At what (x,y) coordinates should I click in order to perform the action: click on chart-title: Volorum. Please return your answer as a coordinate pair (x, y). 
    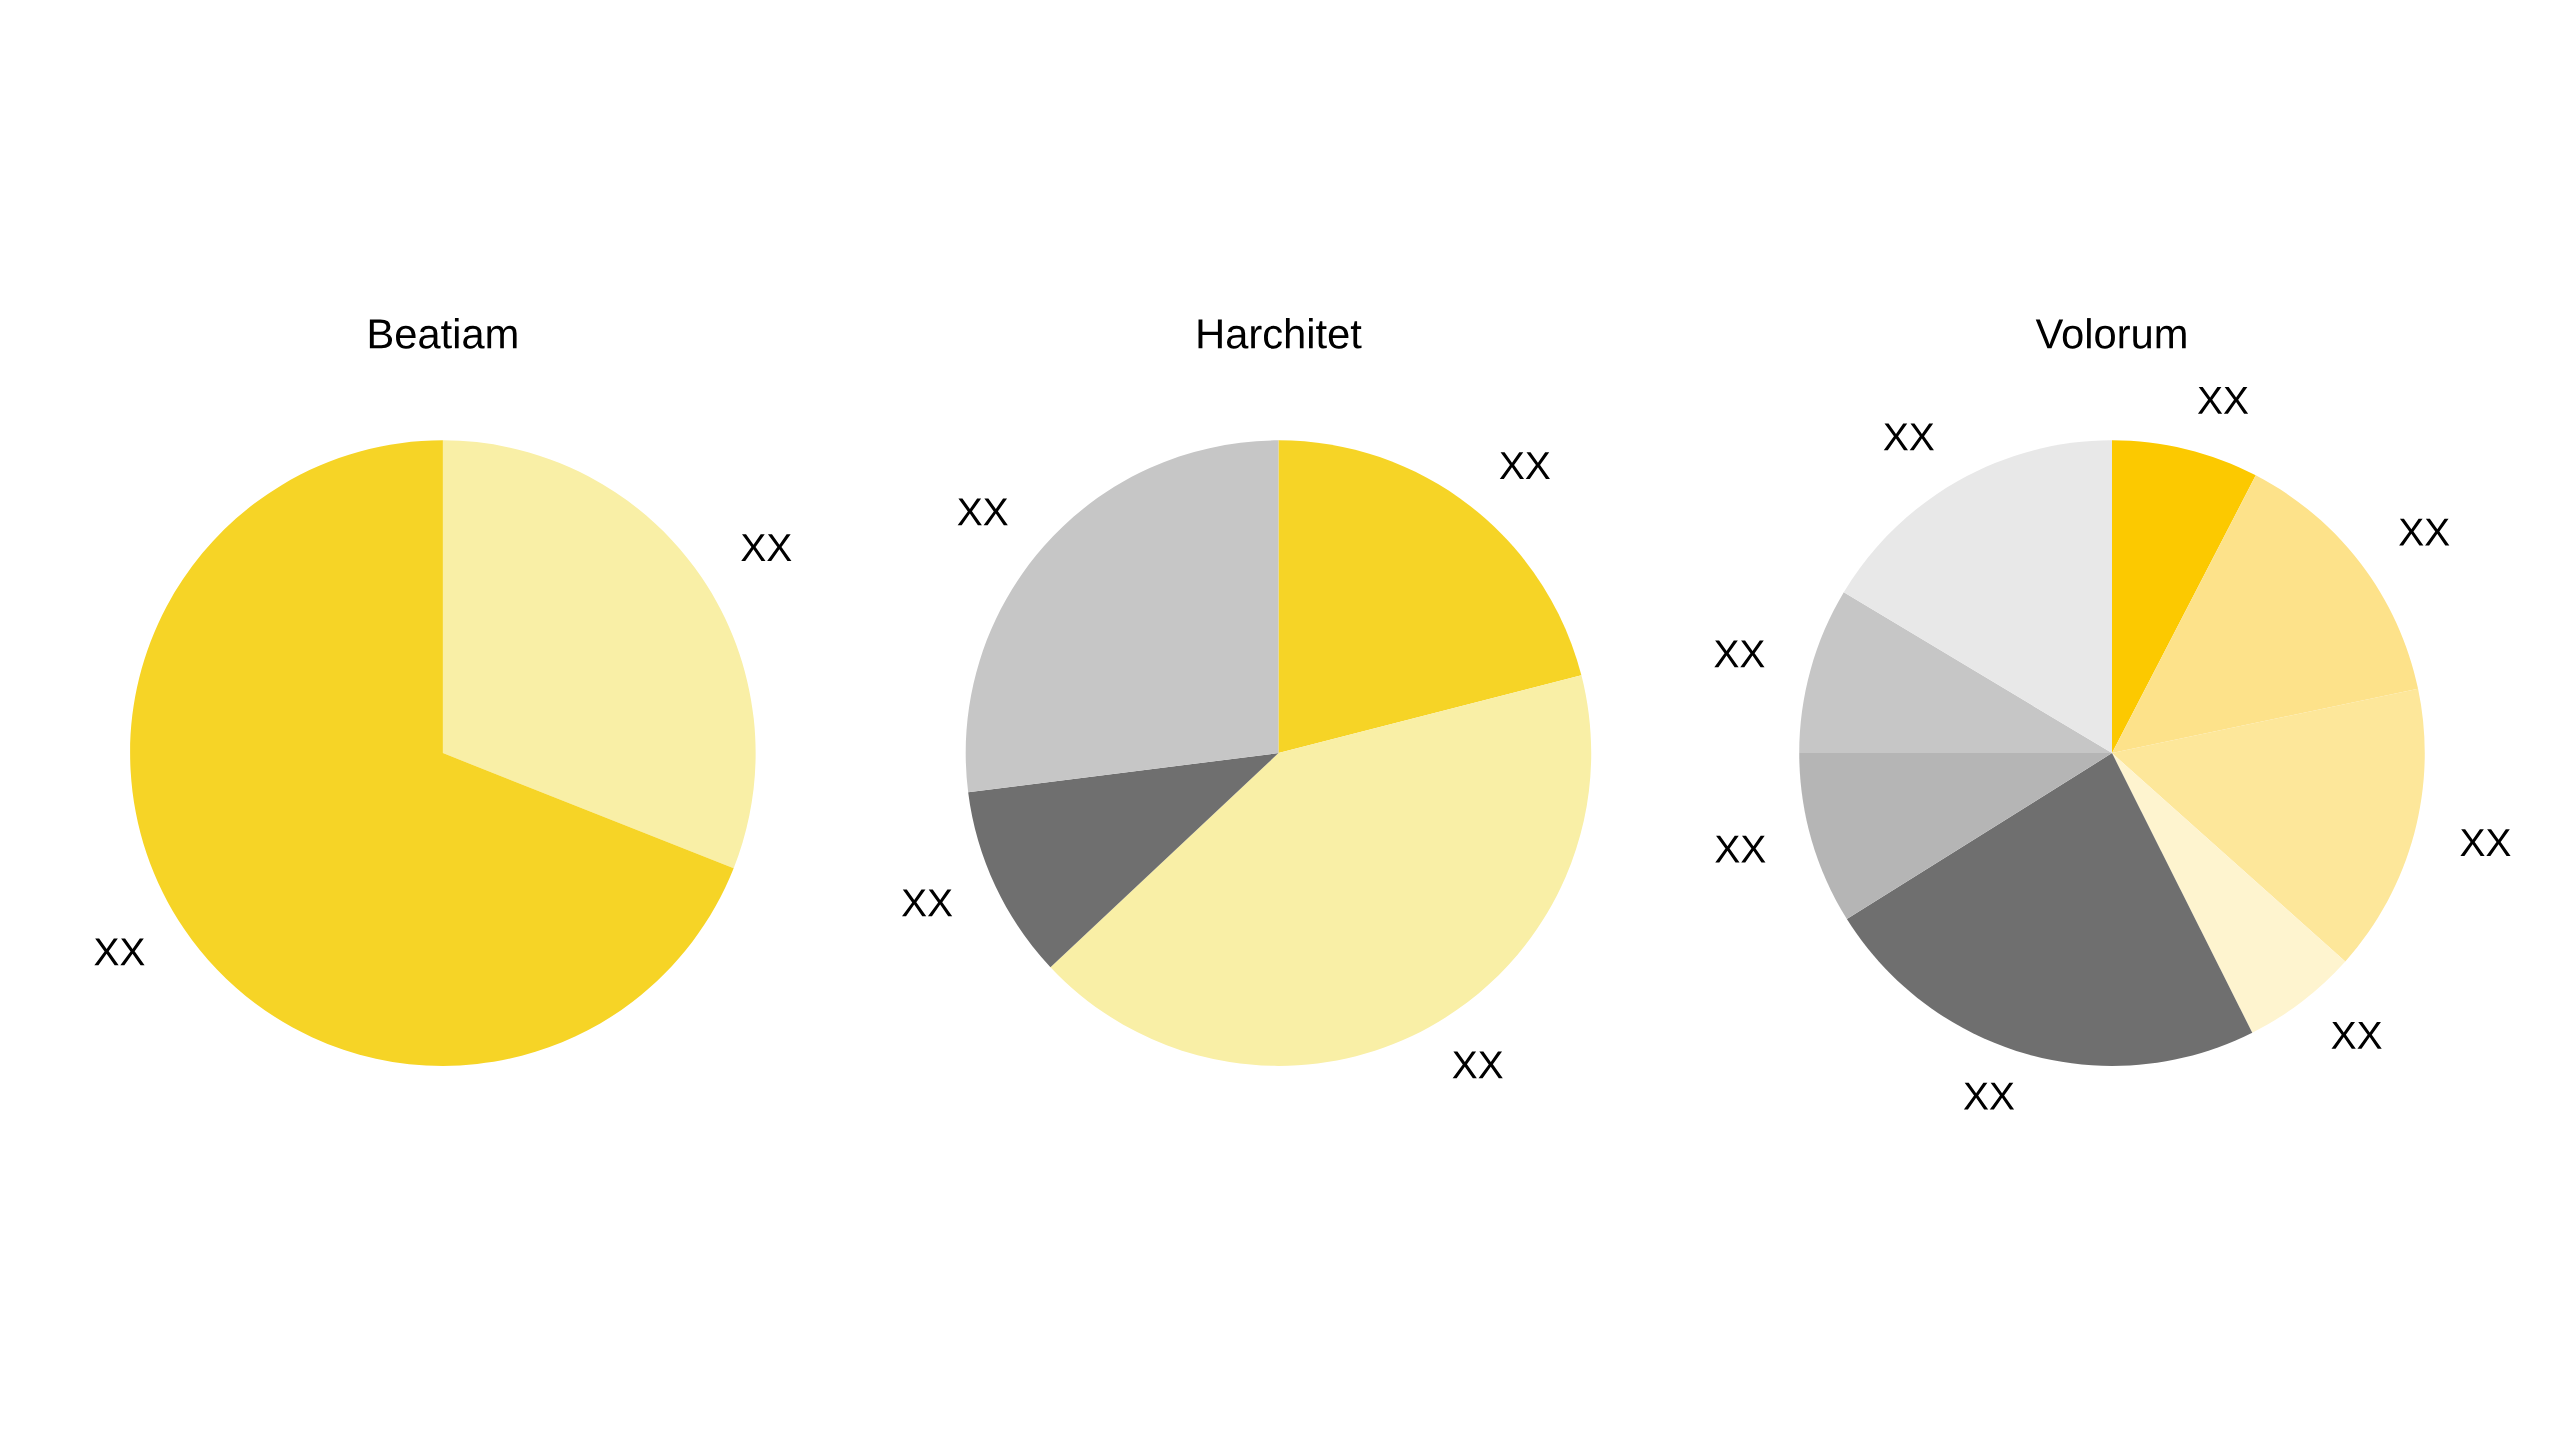
    Looking at the image, I should click on (2110, 333).